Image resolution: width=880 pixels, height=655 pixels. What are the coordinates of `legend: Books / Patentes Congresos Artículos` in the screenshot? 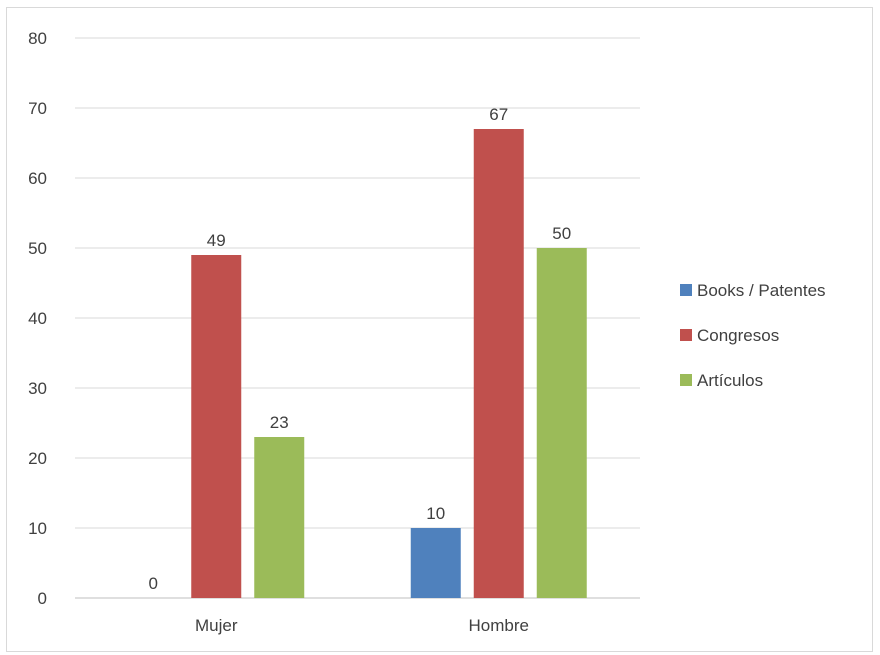 It's located at (753, 335).